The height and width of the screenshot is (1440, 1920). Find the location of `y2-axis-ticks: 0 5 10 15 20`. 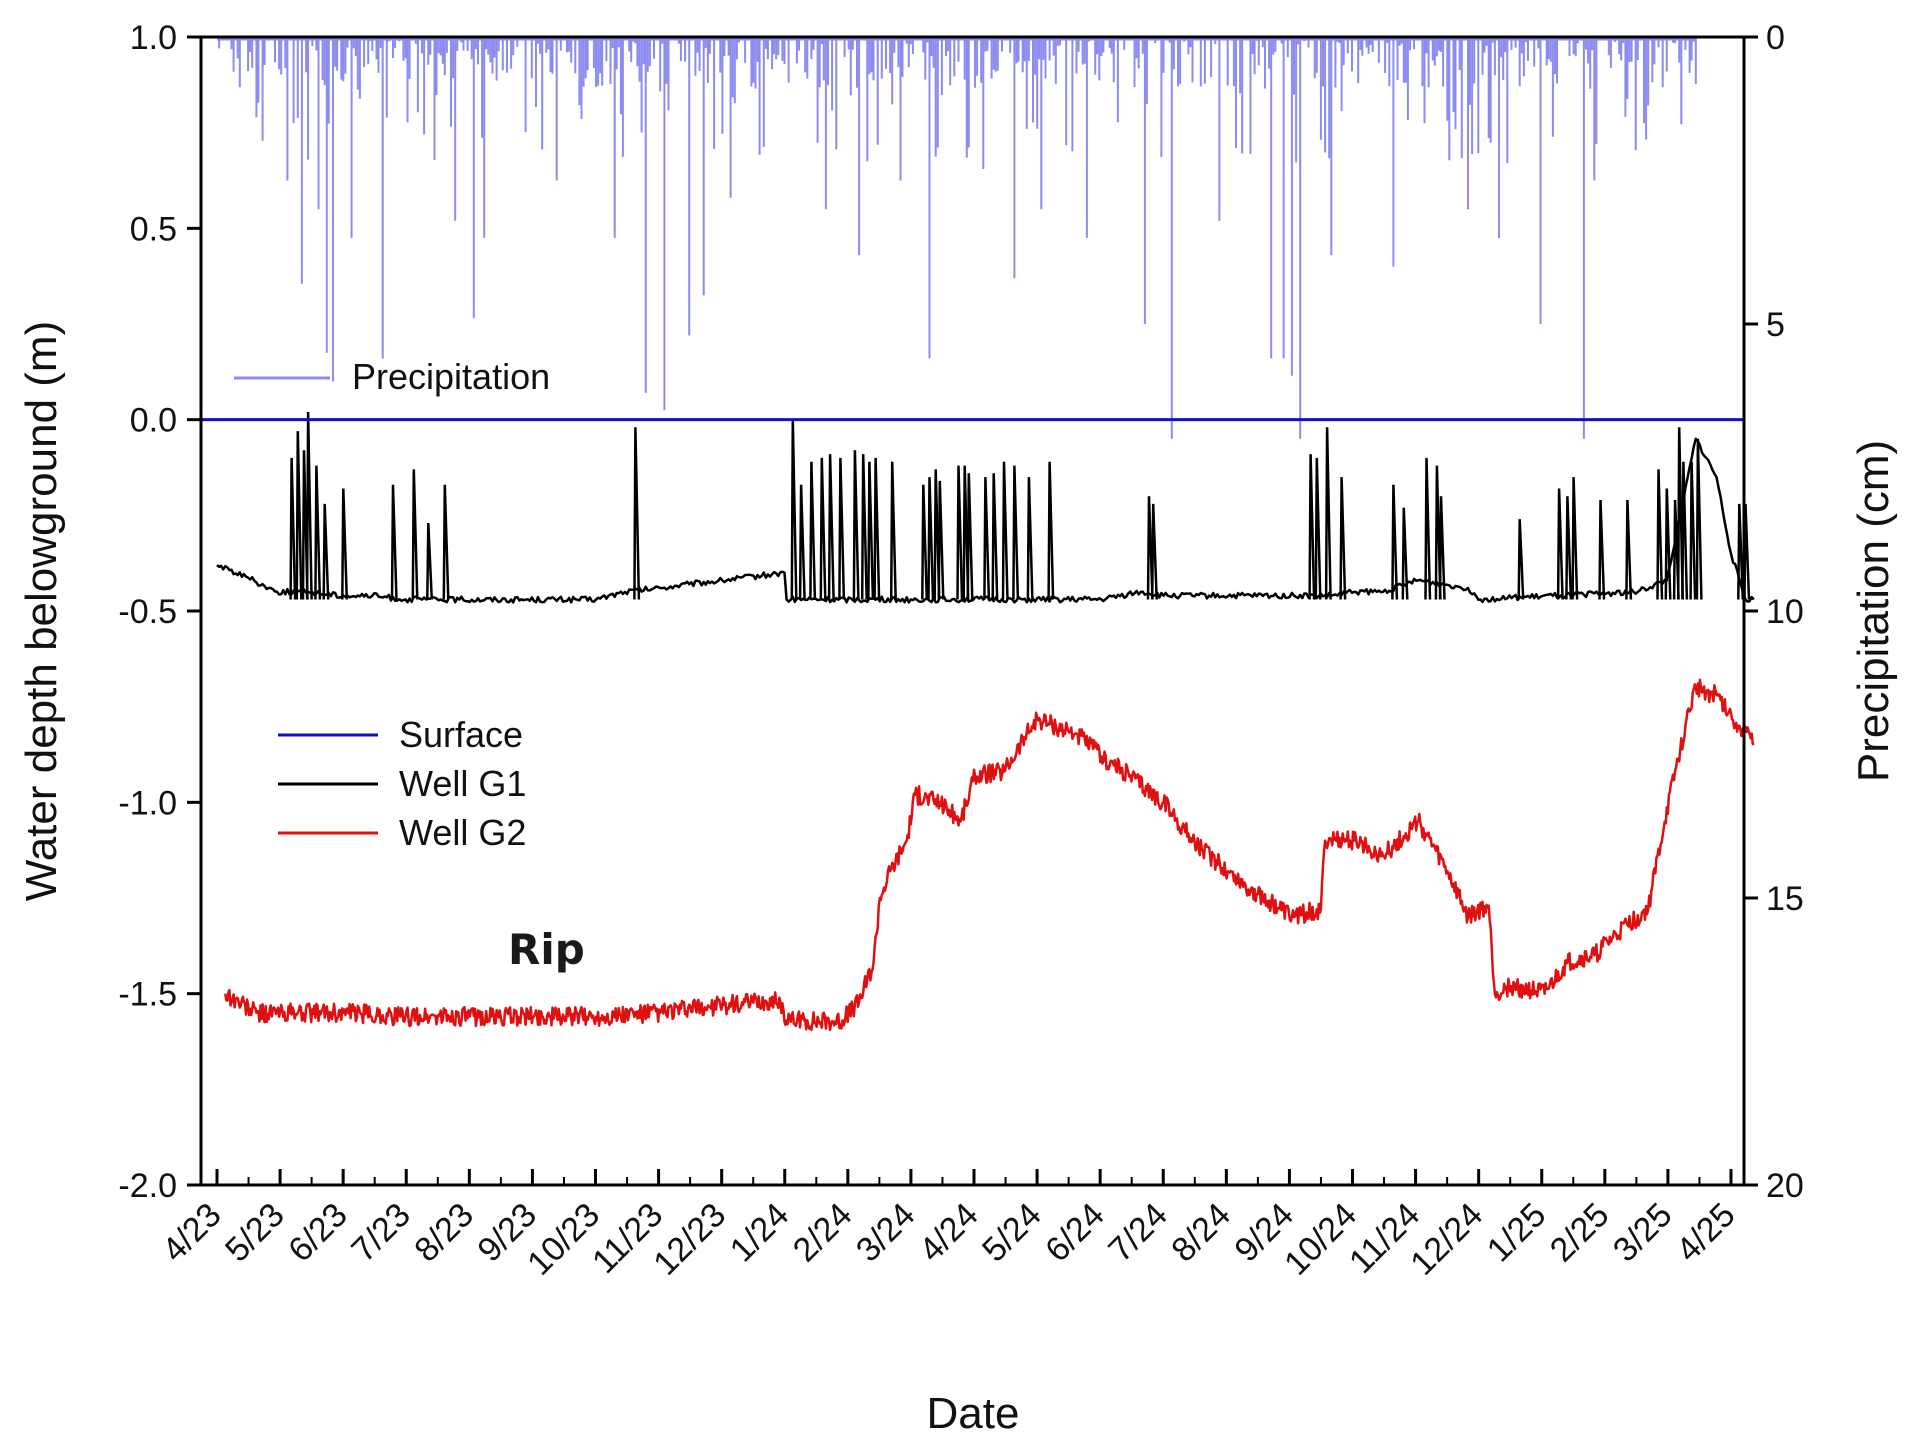

y2-axis-ticks: 0 5 10 15 20 is located at coordinates (1774, 612).